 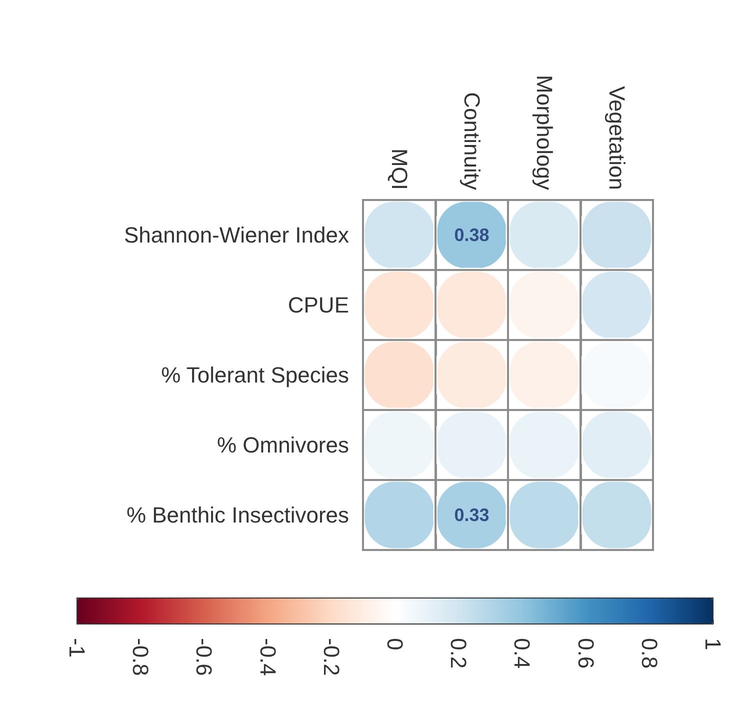 What do you see at coordinates (77, 648) in the screenshot?
I see `color-bar-label: -1` at bounding box center [77, 648].